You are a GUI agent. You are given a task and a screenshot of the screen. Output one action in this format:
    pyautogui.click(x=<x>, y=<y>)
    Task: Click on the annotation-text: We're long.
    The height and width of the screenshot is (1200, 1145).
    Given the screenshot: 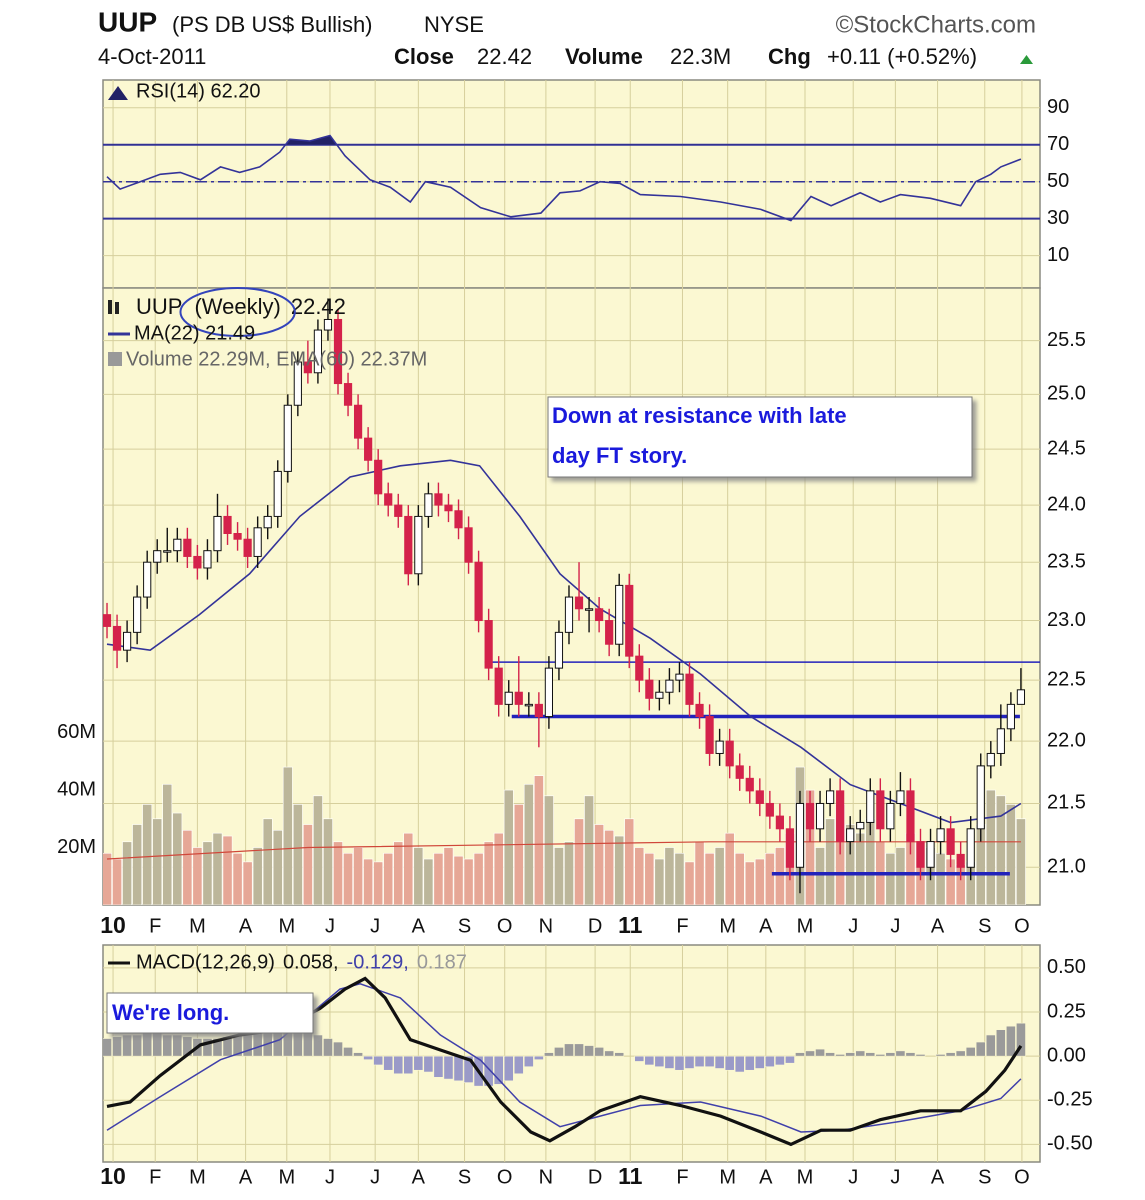 What is the action you would take?
    pyautogui.click(x=170, y=1012)
    